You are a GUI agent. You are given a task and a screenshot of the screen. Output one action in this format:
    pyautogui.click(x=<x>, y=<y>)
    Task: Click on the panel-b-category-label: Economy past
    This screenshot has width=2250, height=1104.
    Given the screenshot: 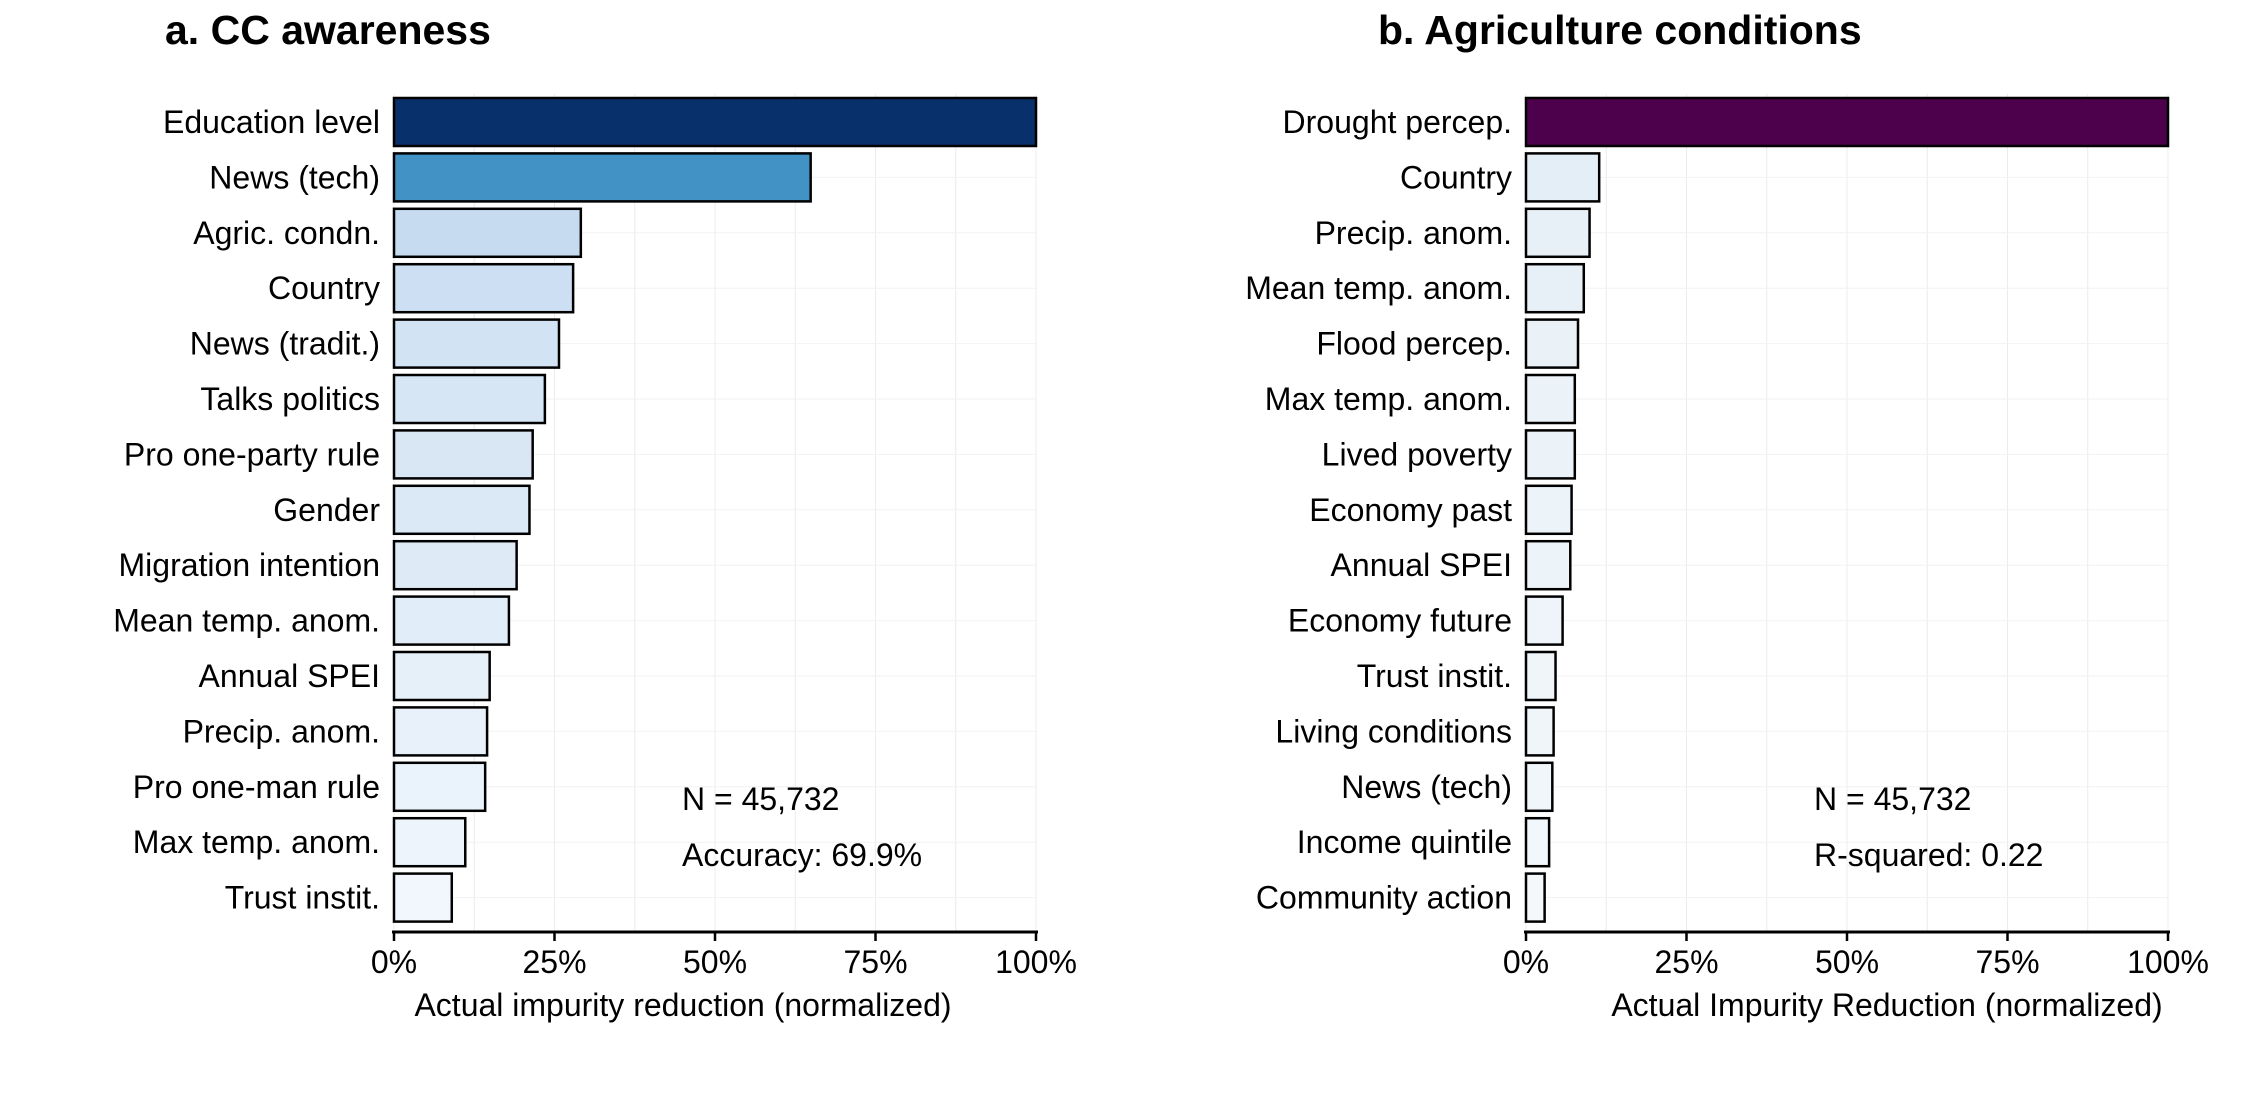 What is the action you would take?
    pyautogui.click(x=1410, y=510)
    